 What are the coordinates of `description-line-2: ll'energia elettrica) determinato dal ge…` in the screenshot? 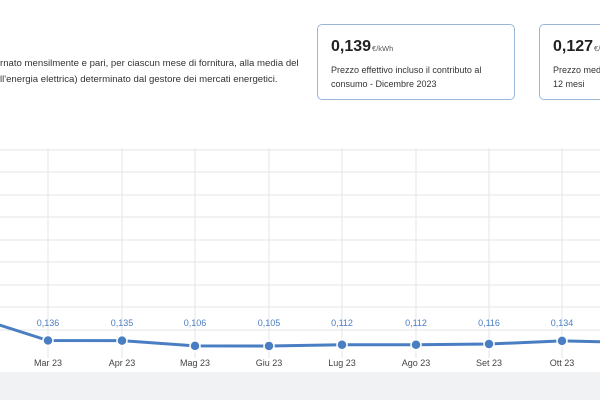 It's located at (139, 79).